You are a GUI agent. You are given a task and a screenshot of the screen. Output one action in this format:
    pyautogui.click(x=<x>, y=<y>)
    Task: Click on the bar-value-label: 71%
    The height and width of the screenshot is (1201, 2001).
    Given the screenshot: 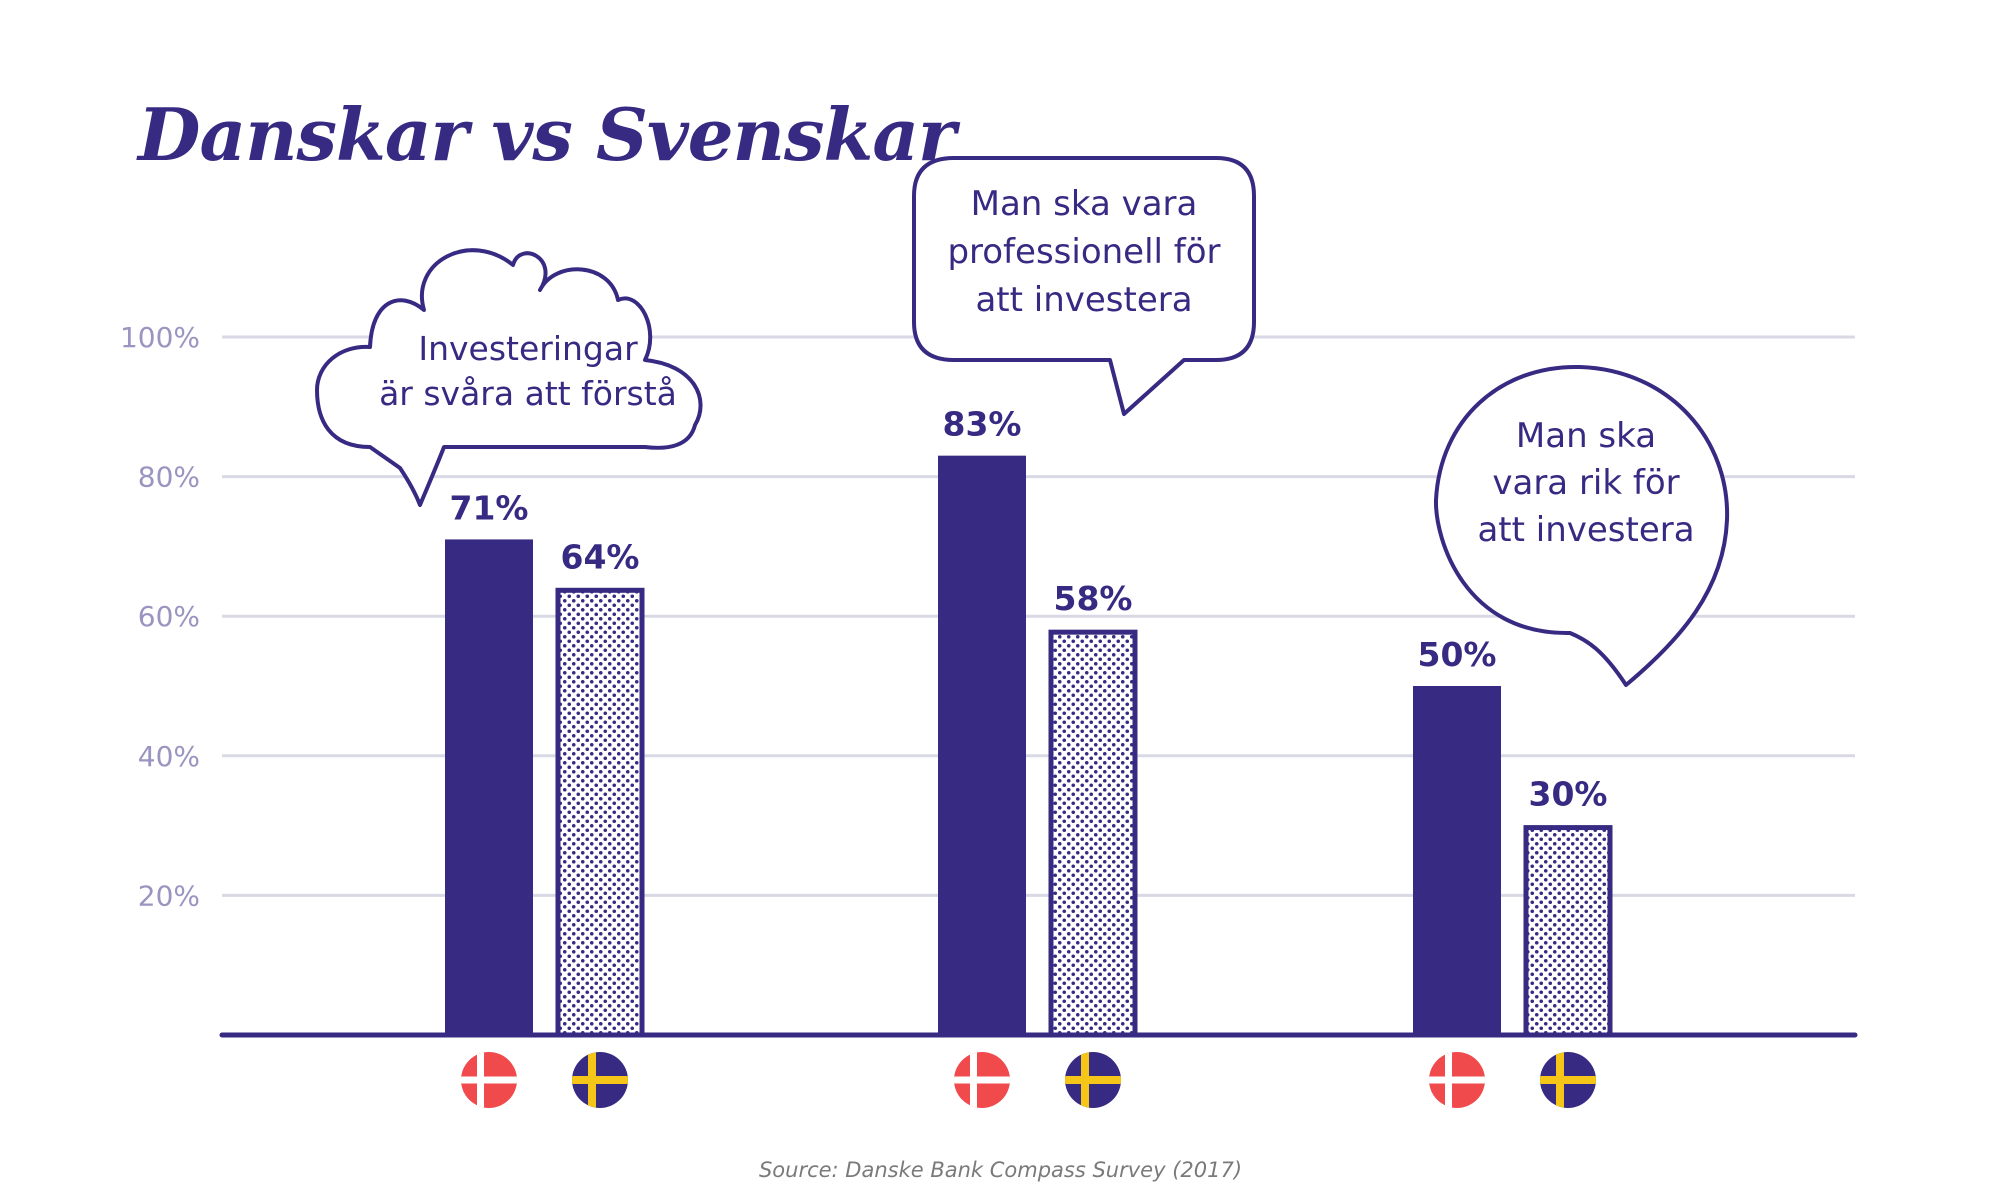 What is the action you would take?
    pyautogui.click(x=489, y=507)
    